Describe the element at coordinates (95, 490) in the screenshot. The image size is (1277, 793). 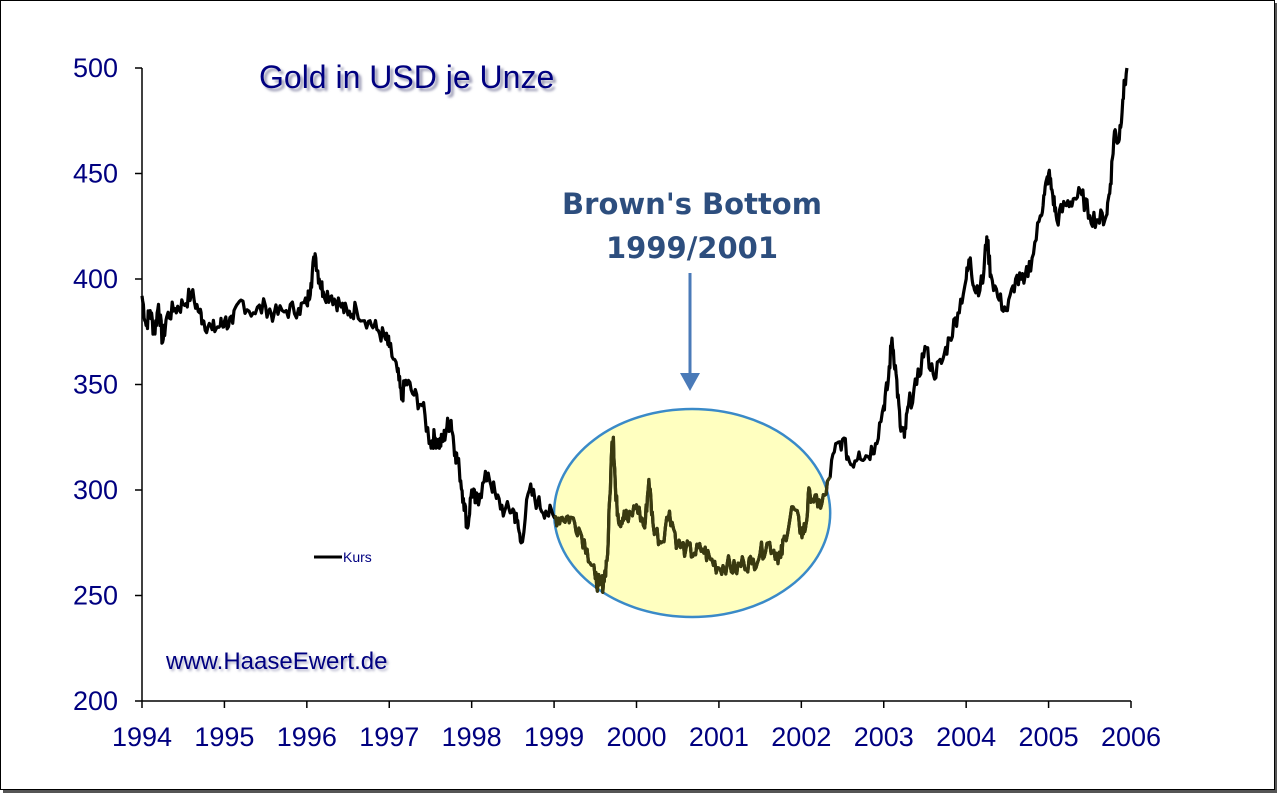
I see `y-tick-label: 300` at that location.